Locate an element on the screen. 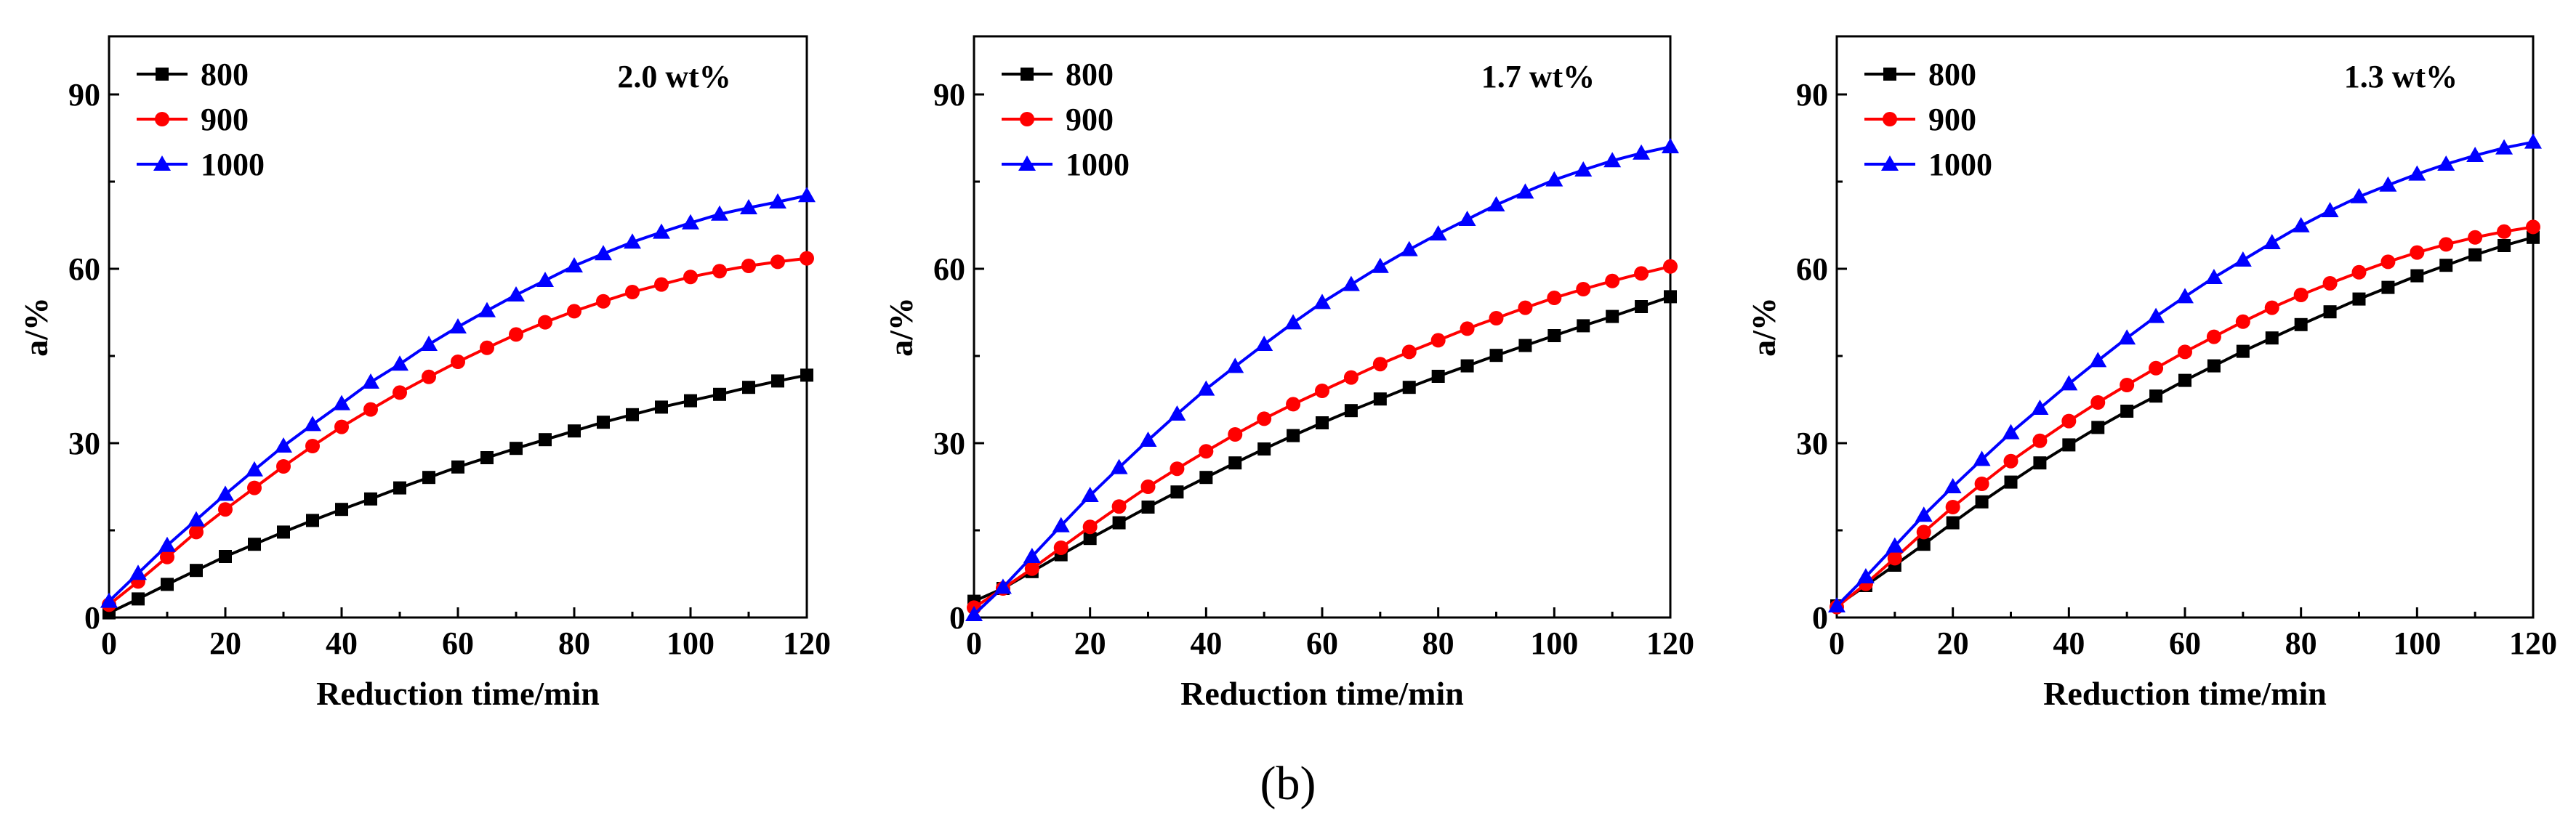 This screenshot has width=2576, height=834. legend-label-900: 900 is located at coordinates (1090, 120).